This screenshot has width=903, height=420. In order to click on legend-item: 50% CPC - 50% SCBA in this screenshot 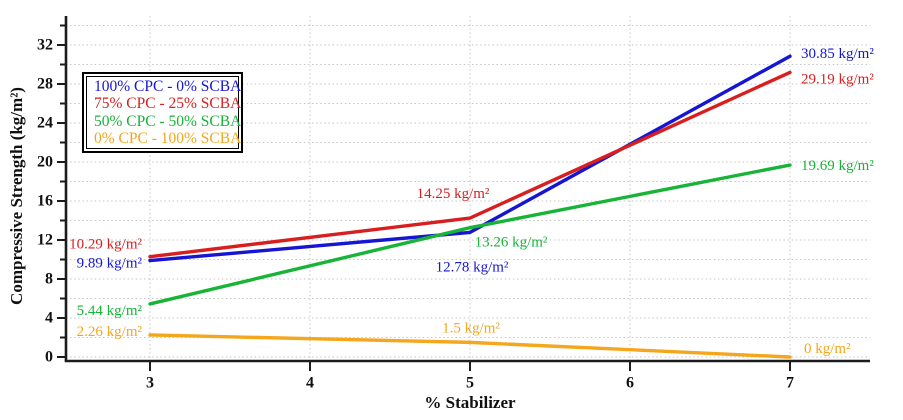, I will do `click(168, 121)`.